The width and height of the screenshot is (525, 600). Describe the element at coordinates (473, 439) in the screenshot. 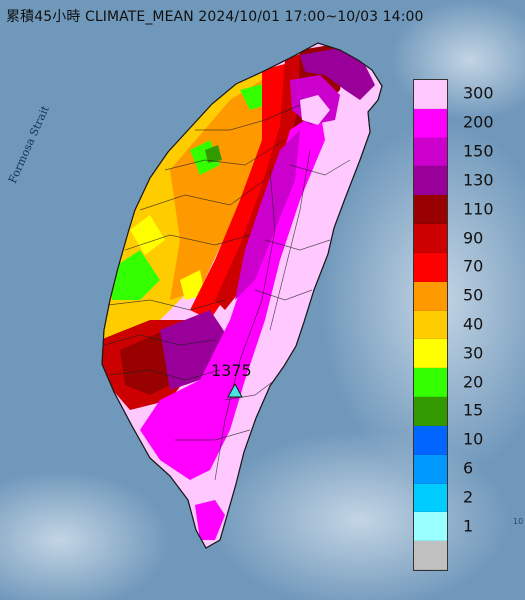

I see `legend-label: 10` at that location.